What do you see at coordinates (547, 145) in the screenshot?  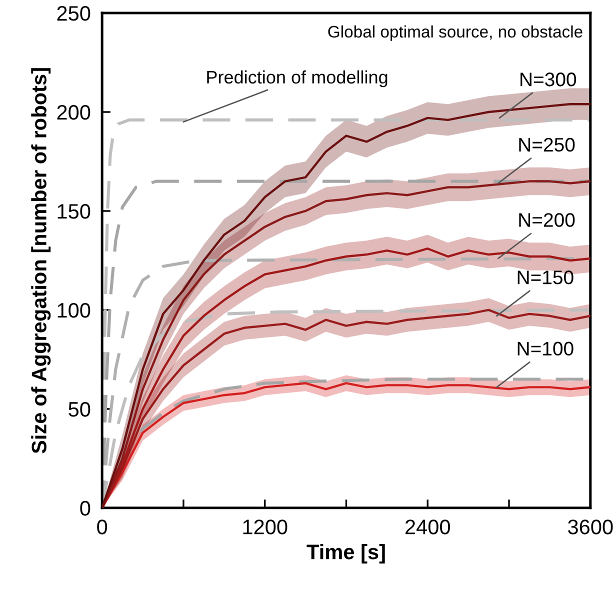 I see `annotation: N=250` at bounding box center [547, 145].